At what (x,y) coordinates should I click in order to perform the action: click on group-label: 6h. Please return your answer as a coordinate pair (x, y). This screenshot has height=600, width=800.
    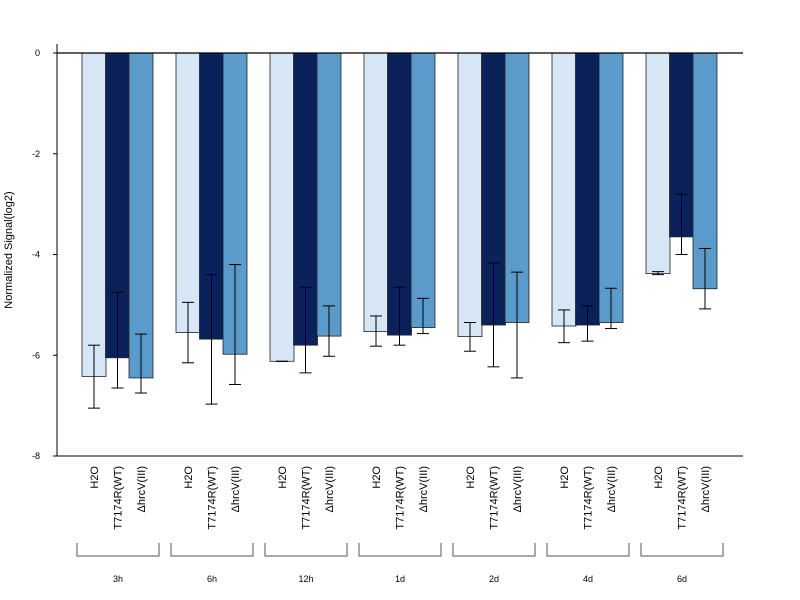
    Looking at the image, I should click on (212, 579).